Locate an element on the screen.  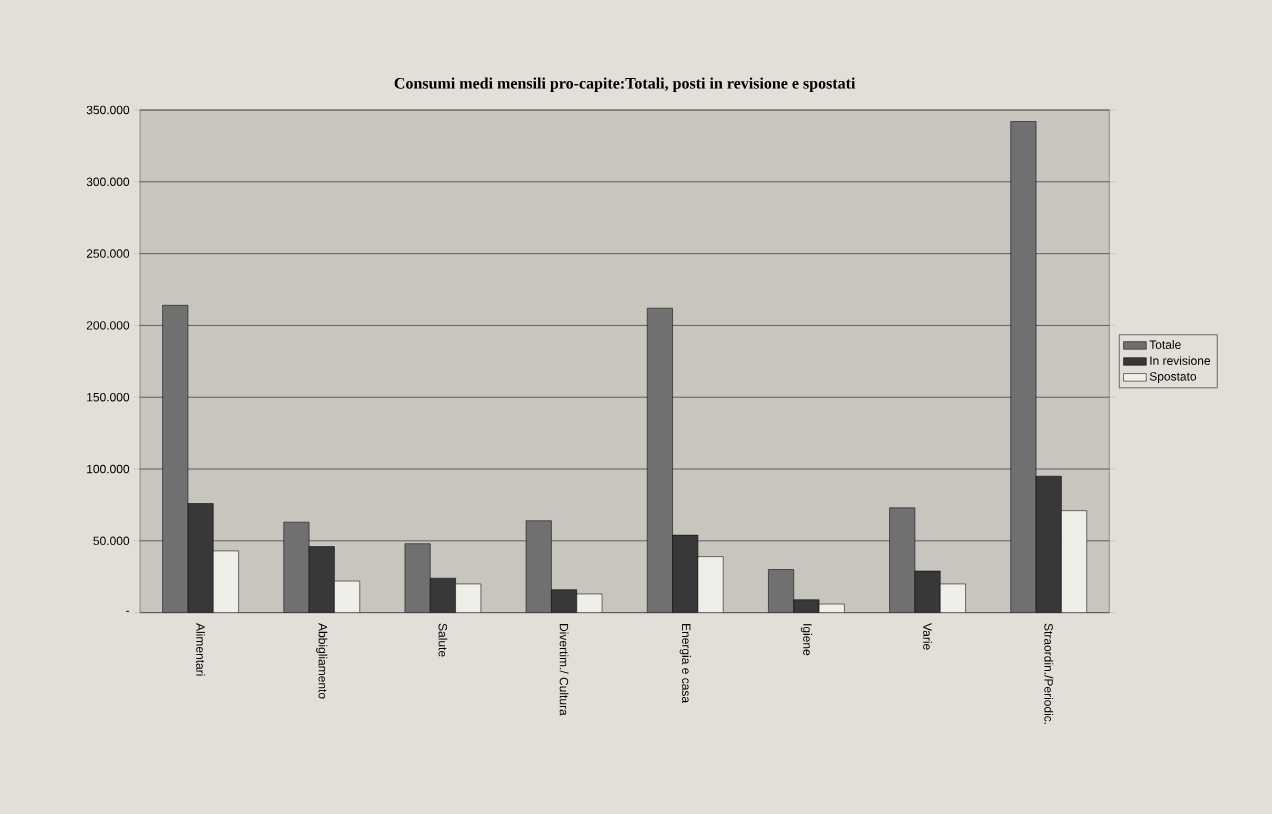
y-tick-label: 300.000 is located at coordinates (108, 182).